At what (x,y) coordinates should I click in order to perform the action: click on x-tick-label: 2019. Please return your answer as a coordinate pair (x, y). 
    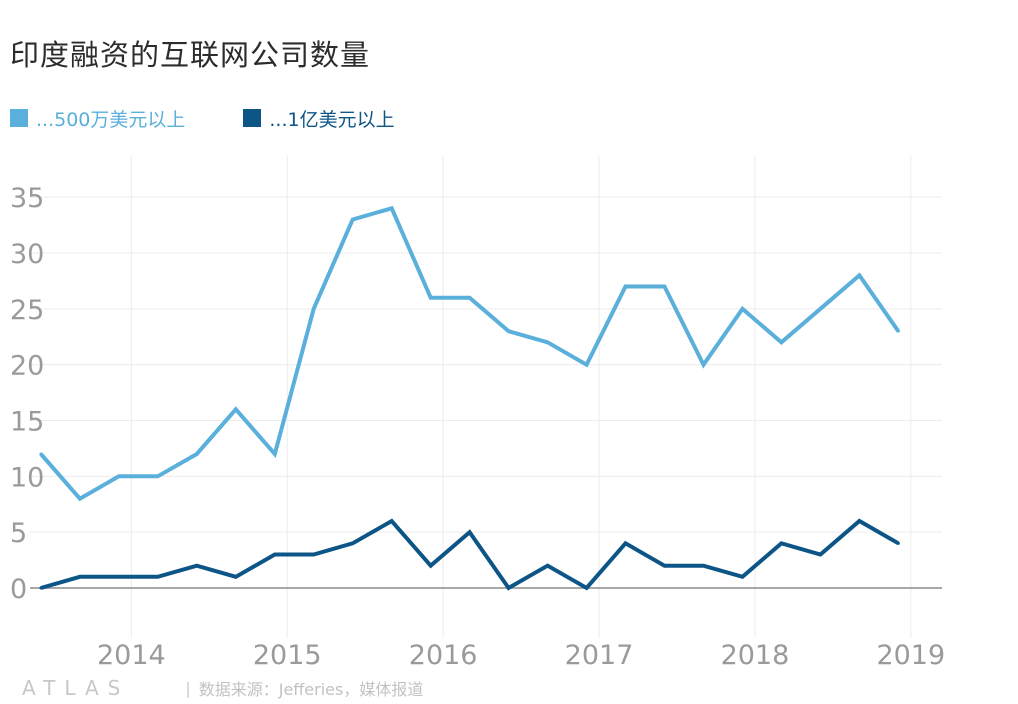
    Looking at the image, I should click on (910, 655).